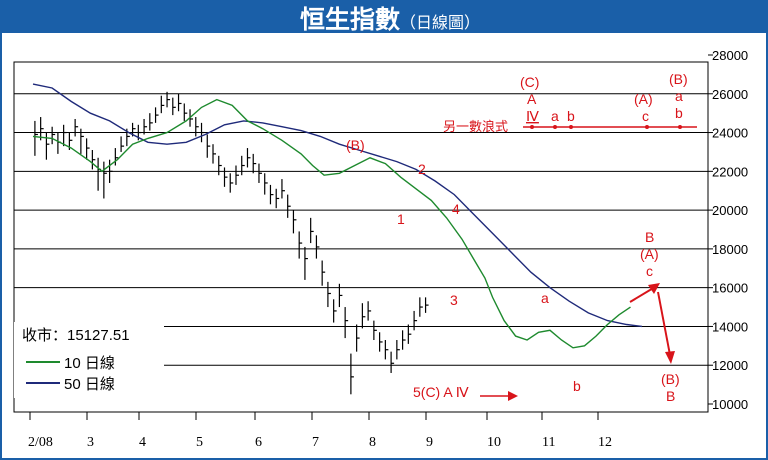 This screenshot has width=768, height=460. What do you see at coordinates (642, 294) in the screenshot?
I see `arrow-up-line` at bounding box center [642, 294].